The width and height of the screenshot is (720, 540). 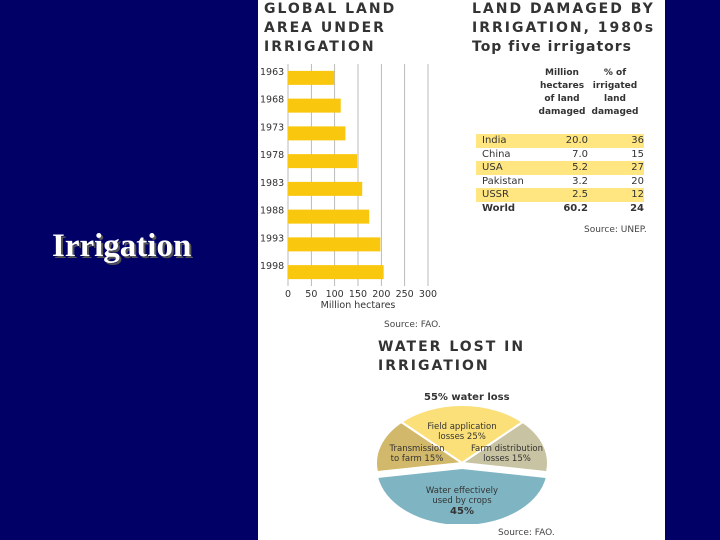 What do you see at coordinates (335, 294) in the screenshot?
I see `x-tick-label: 100` at bounding box center [335, 294].